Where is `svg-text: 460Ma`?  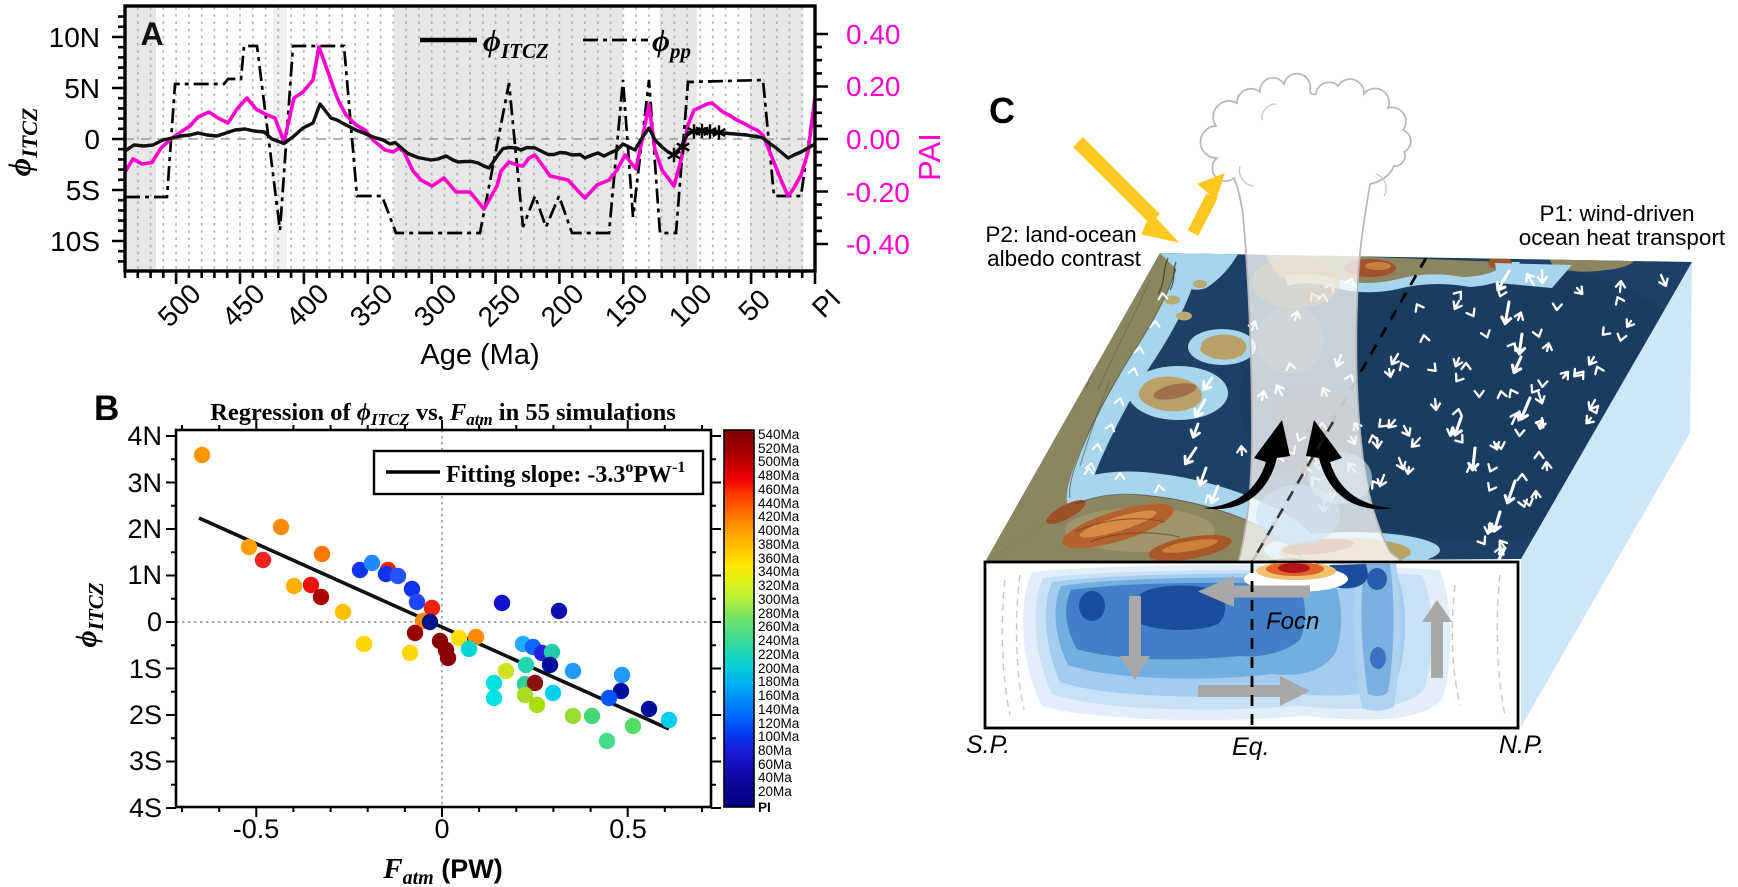
svg-text: 460Ma is located at coordinates (779, 489).